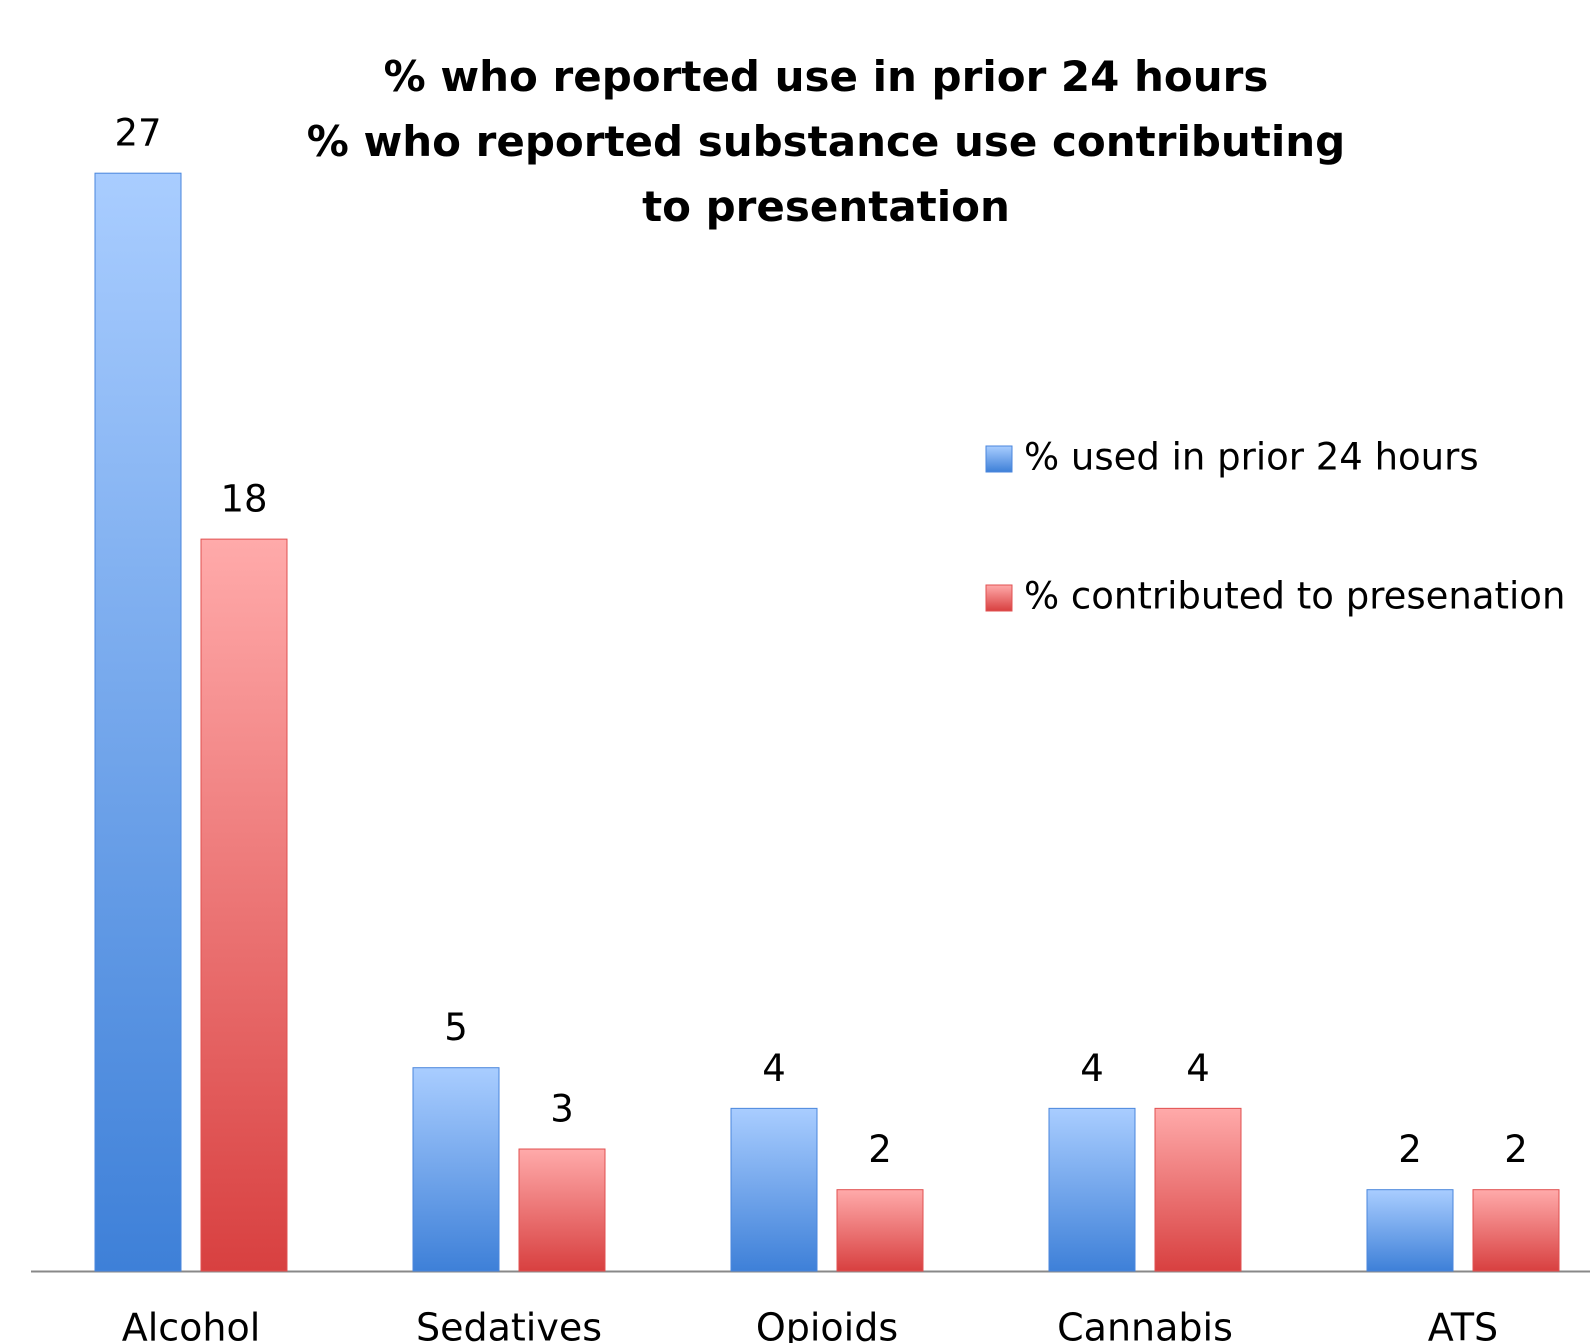 This screenshot has width=1590, height=1343. I want to click on value-label: 5, so click(456, 1027).